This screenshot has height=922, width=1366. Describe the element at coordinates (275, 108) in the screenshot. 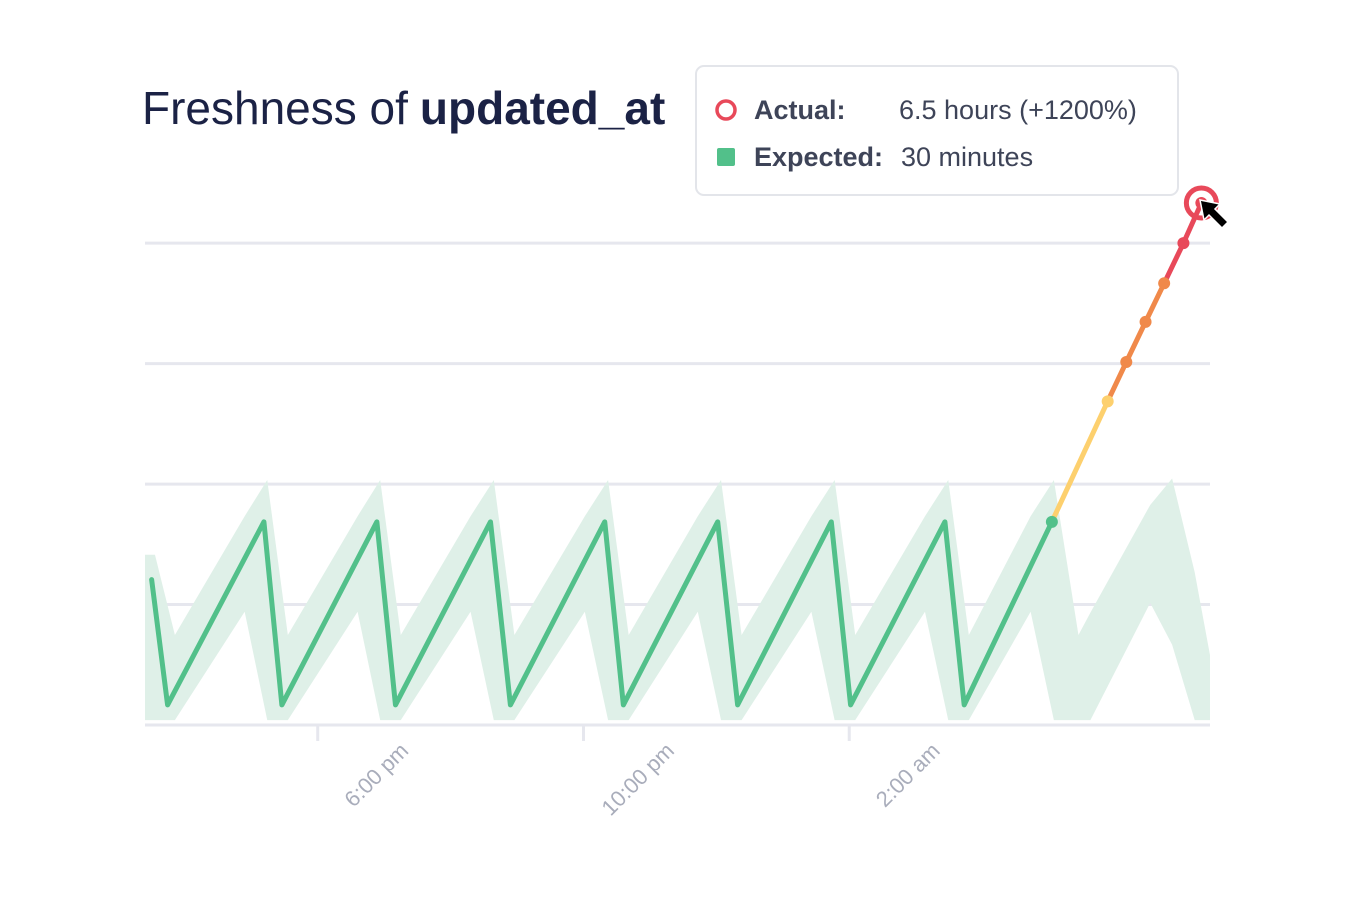

I see `title-text: Freshness of` at that location.